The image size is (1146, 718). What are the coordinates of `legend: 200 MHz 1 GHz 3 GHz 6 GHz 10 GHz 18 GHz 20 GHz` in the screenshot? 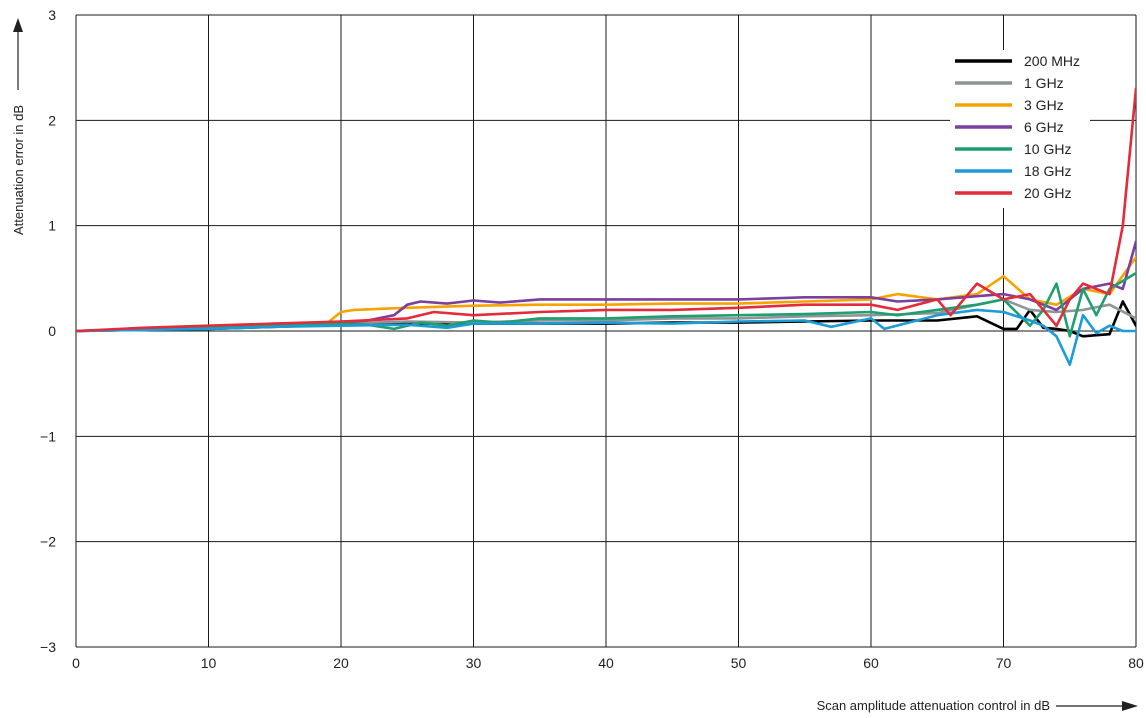 It's located at (1020, 129).